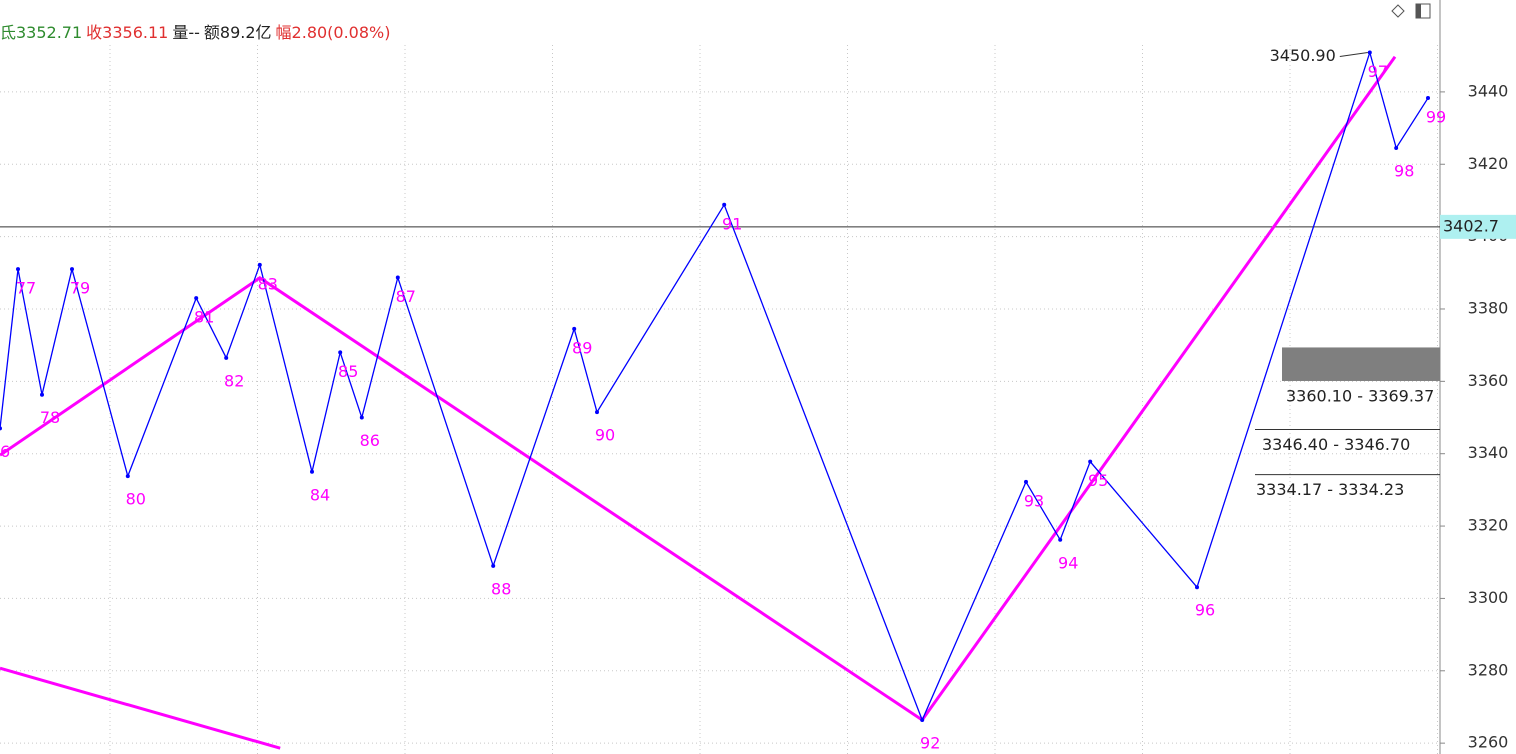 The height and width of the screenshot is (754, 1516). I want to click on toolbar-icons, so click(1411, 11).